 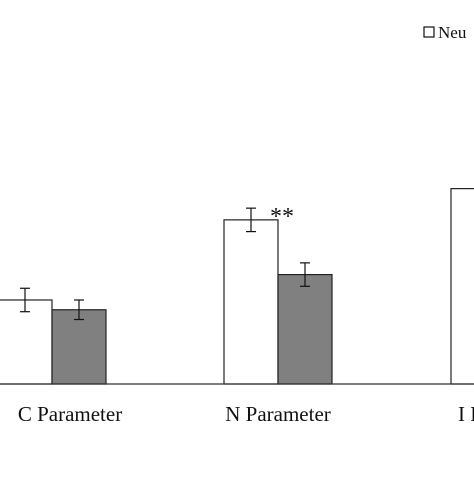 I want to click on legend: Neu, so click(x=445, y=32).